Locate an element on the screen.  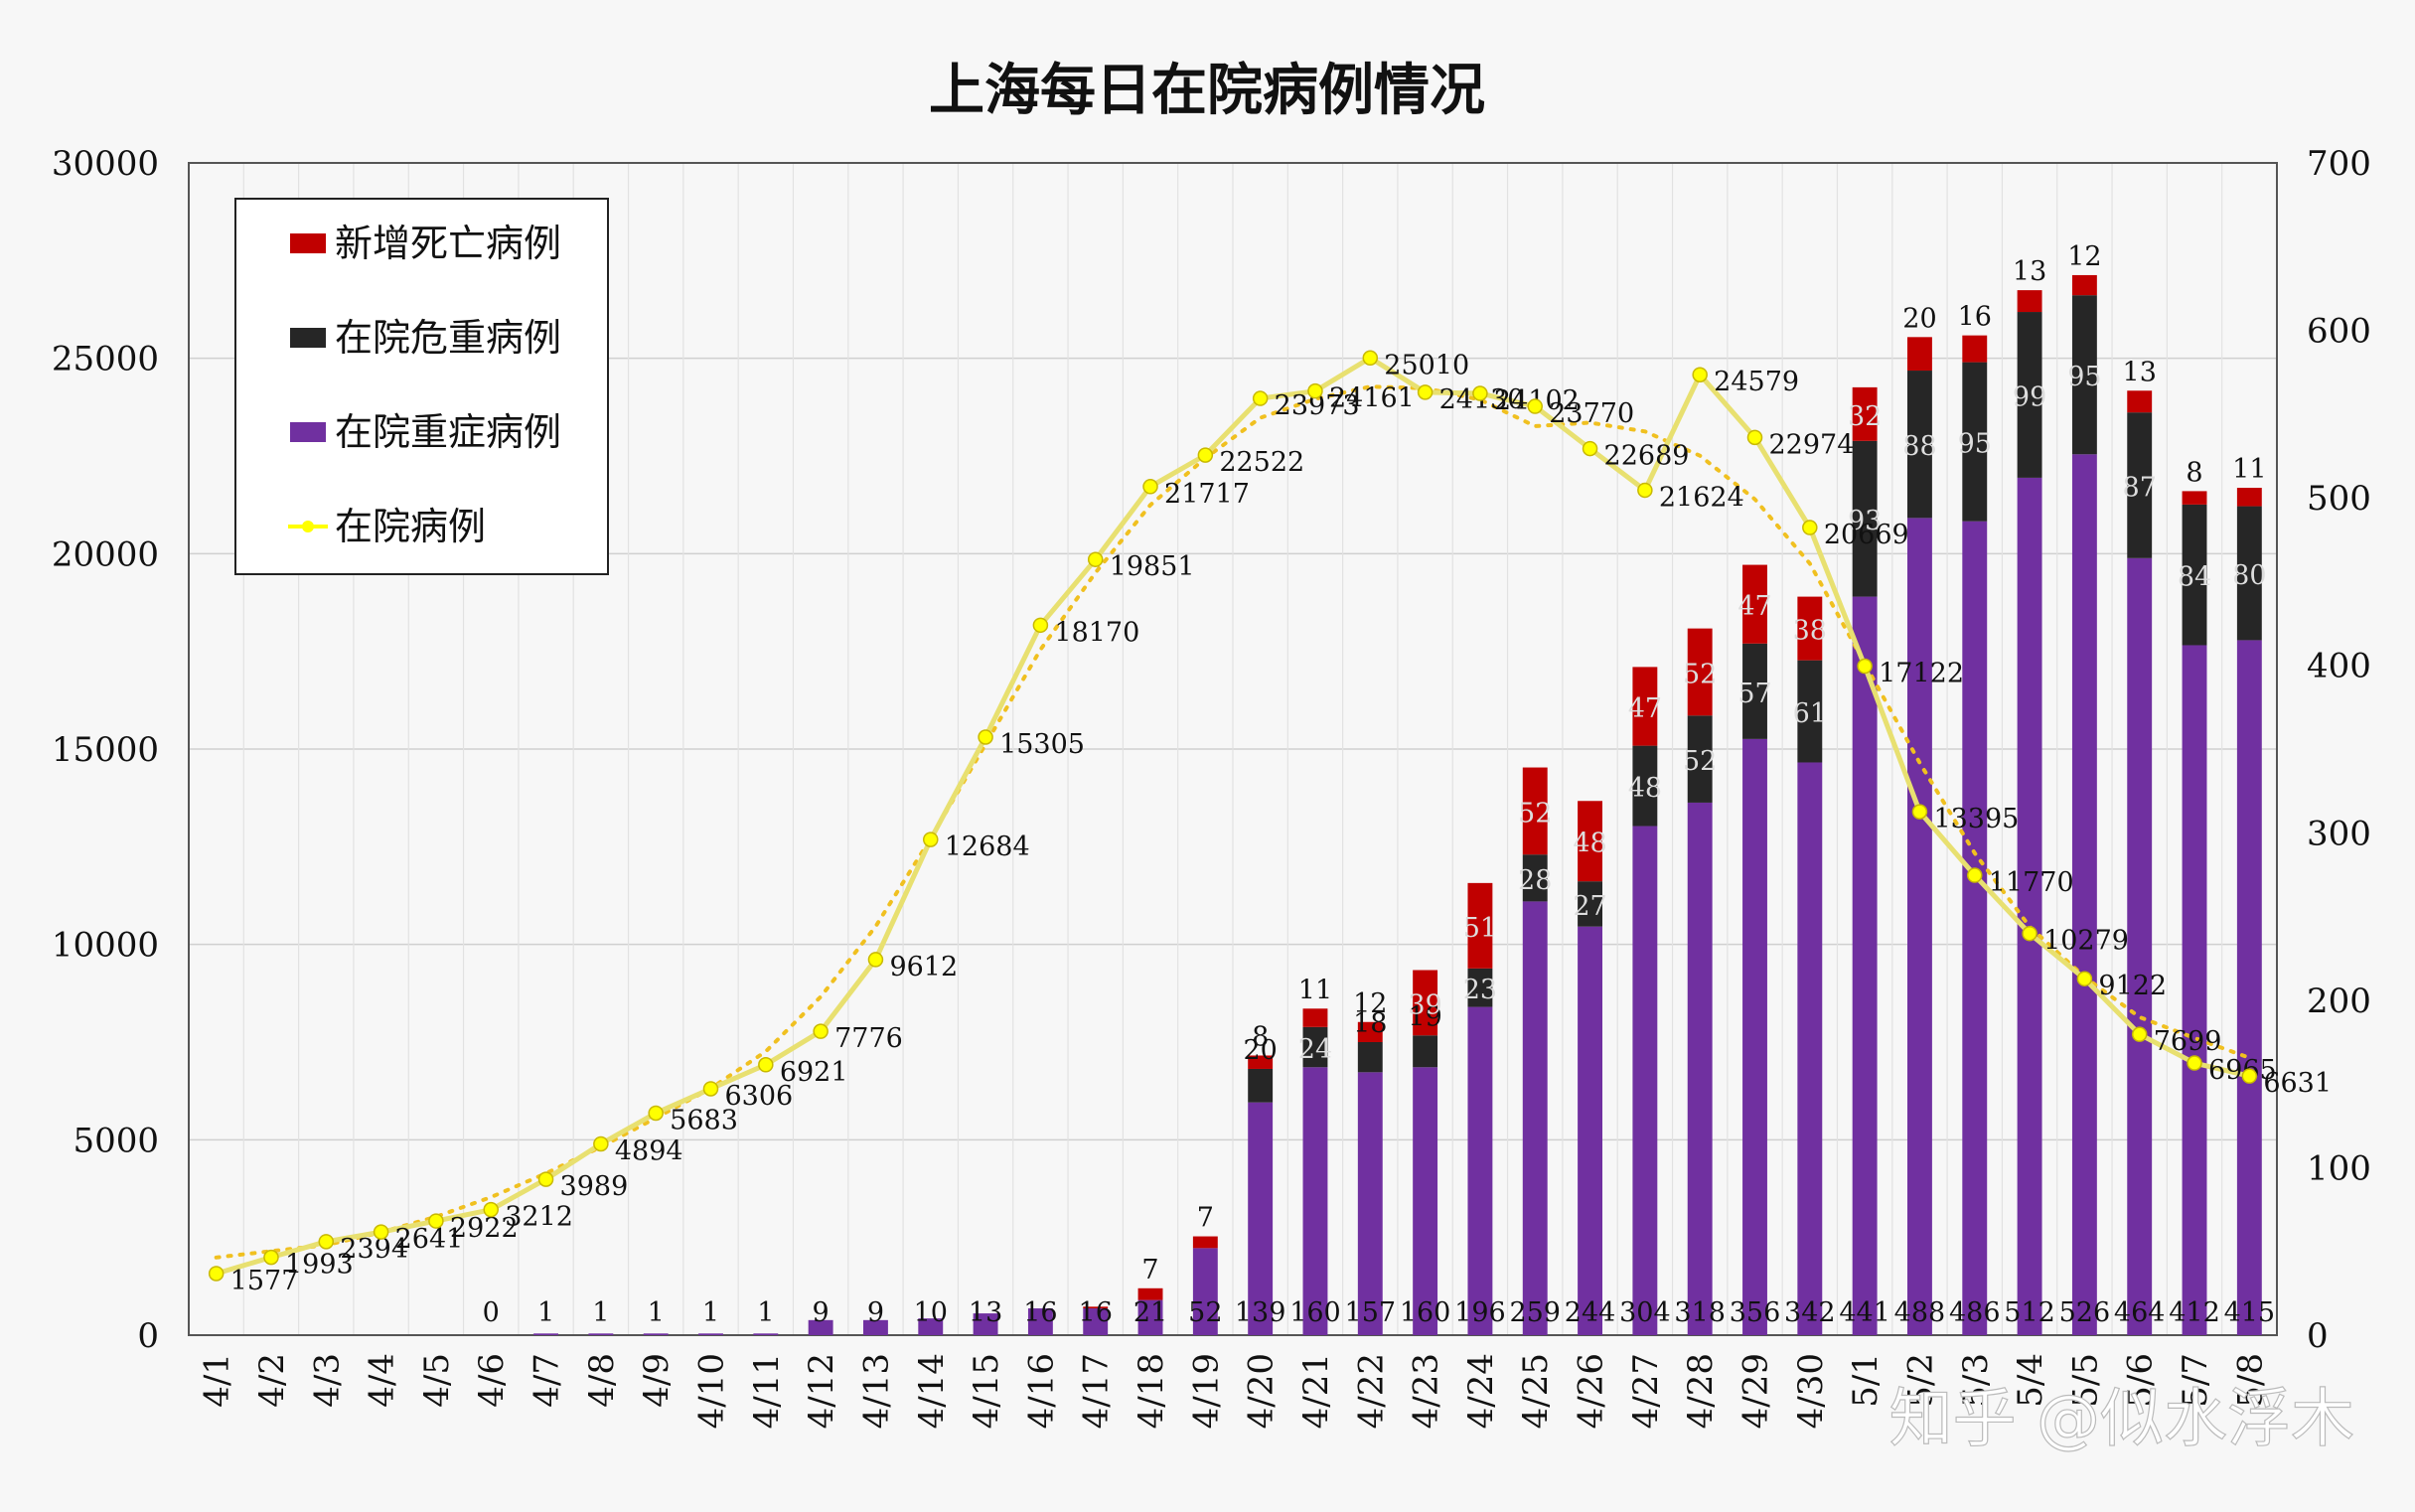
bar-data-label: 356 is located at coordinates (1755, 1312).